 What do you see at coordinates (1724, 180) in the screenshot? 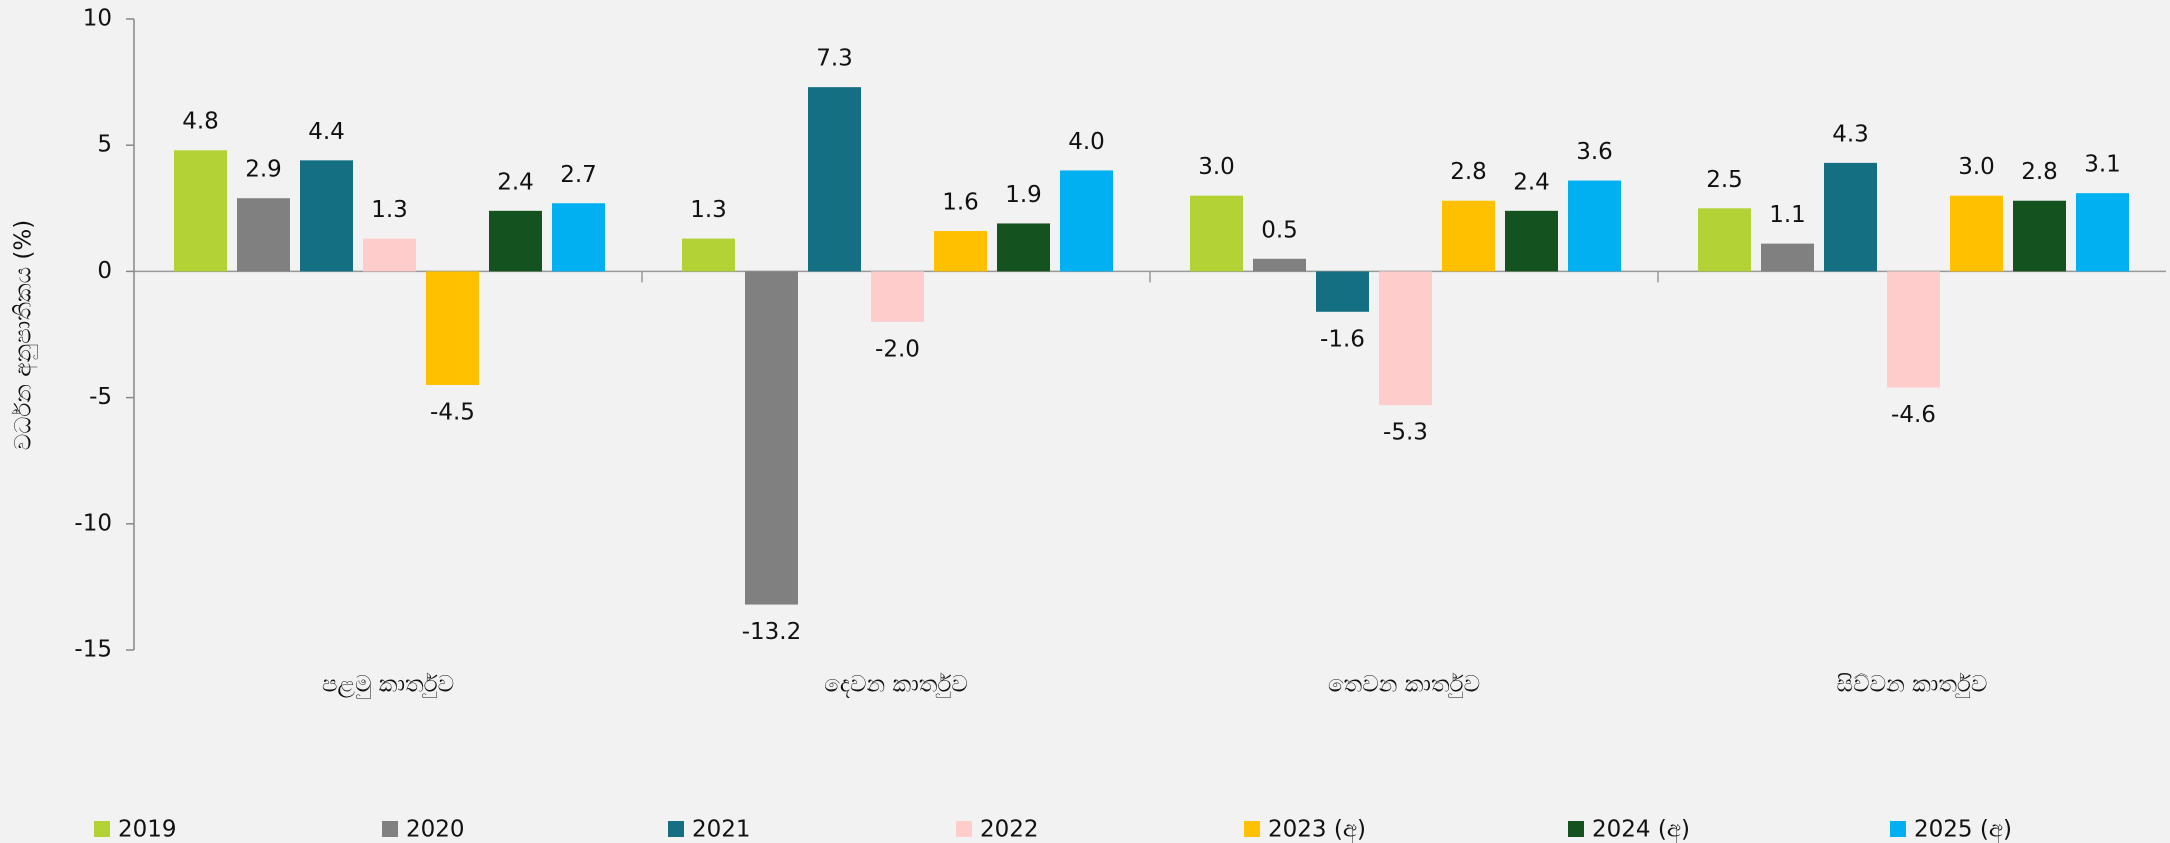
I see `value-label: 2.5` at bounding box center [1724, 180].